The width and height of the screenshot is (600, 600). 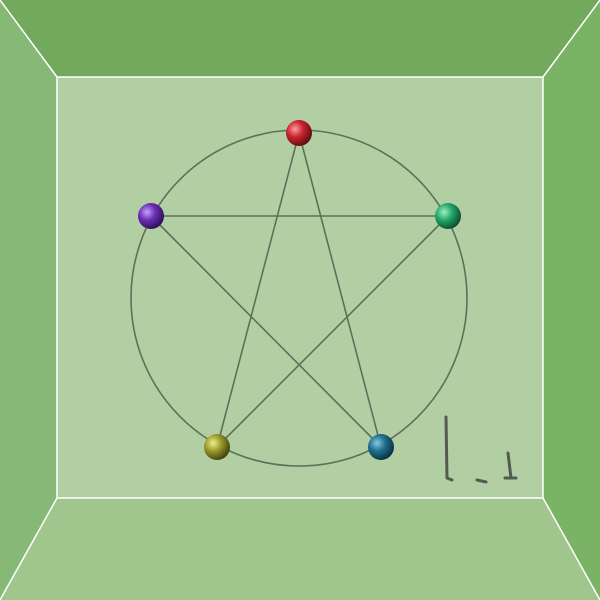 I want to click on mark-stroke-dash, so click(x=481, y=481).